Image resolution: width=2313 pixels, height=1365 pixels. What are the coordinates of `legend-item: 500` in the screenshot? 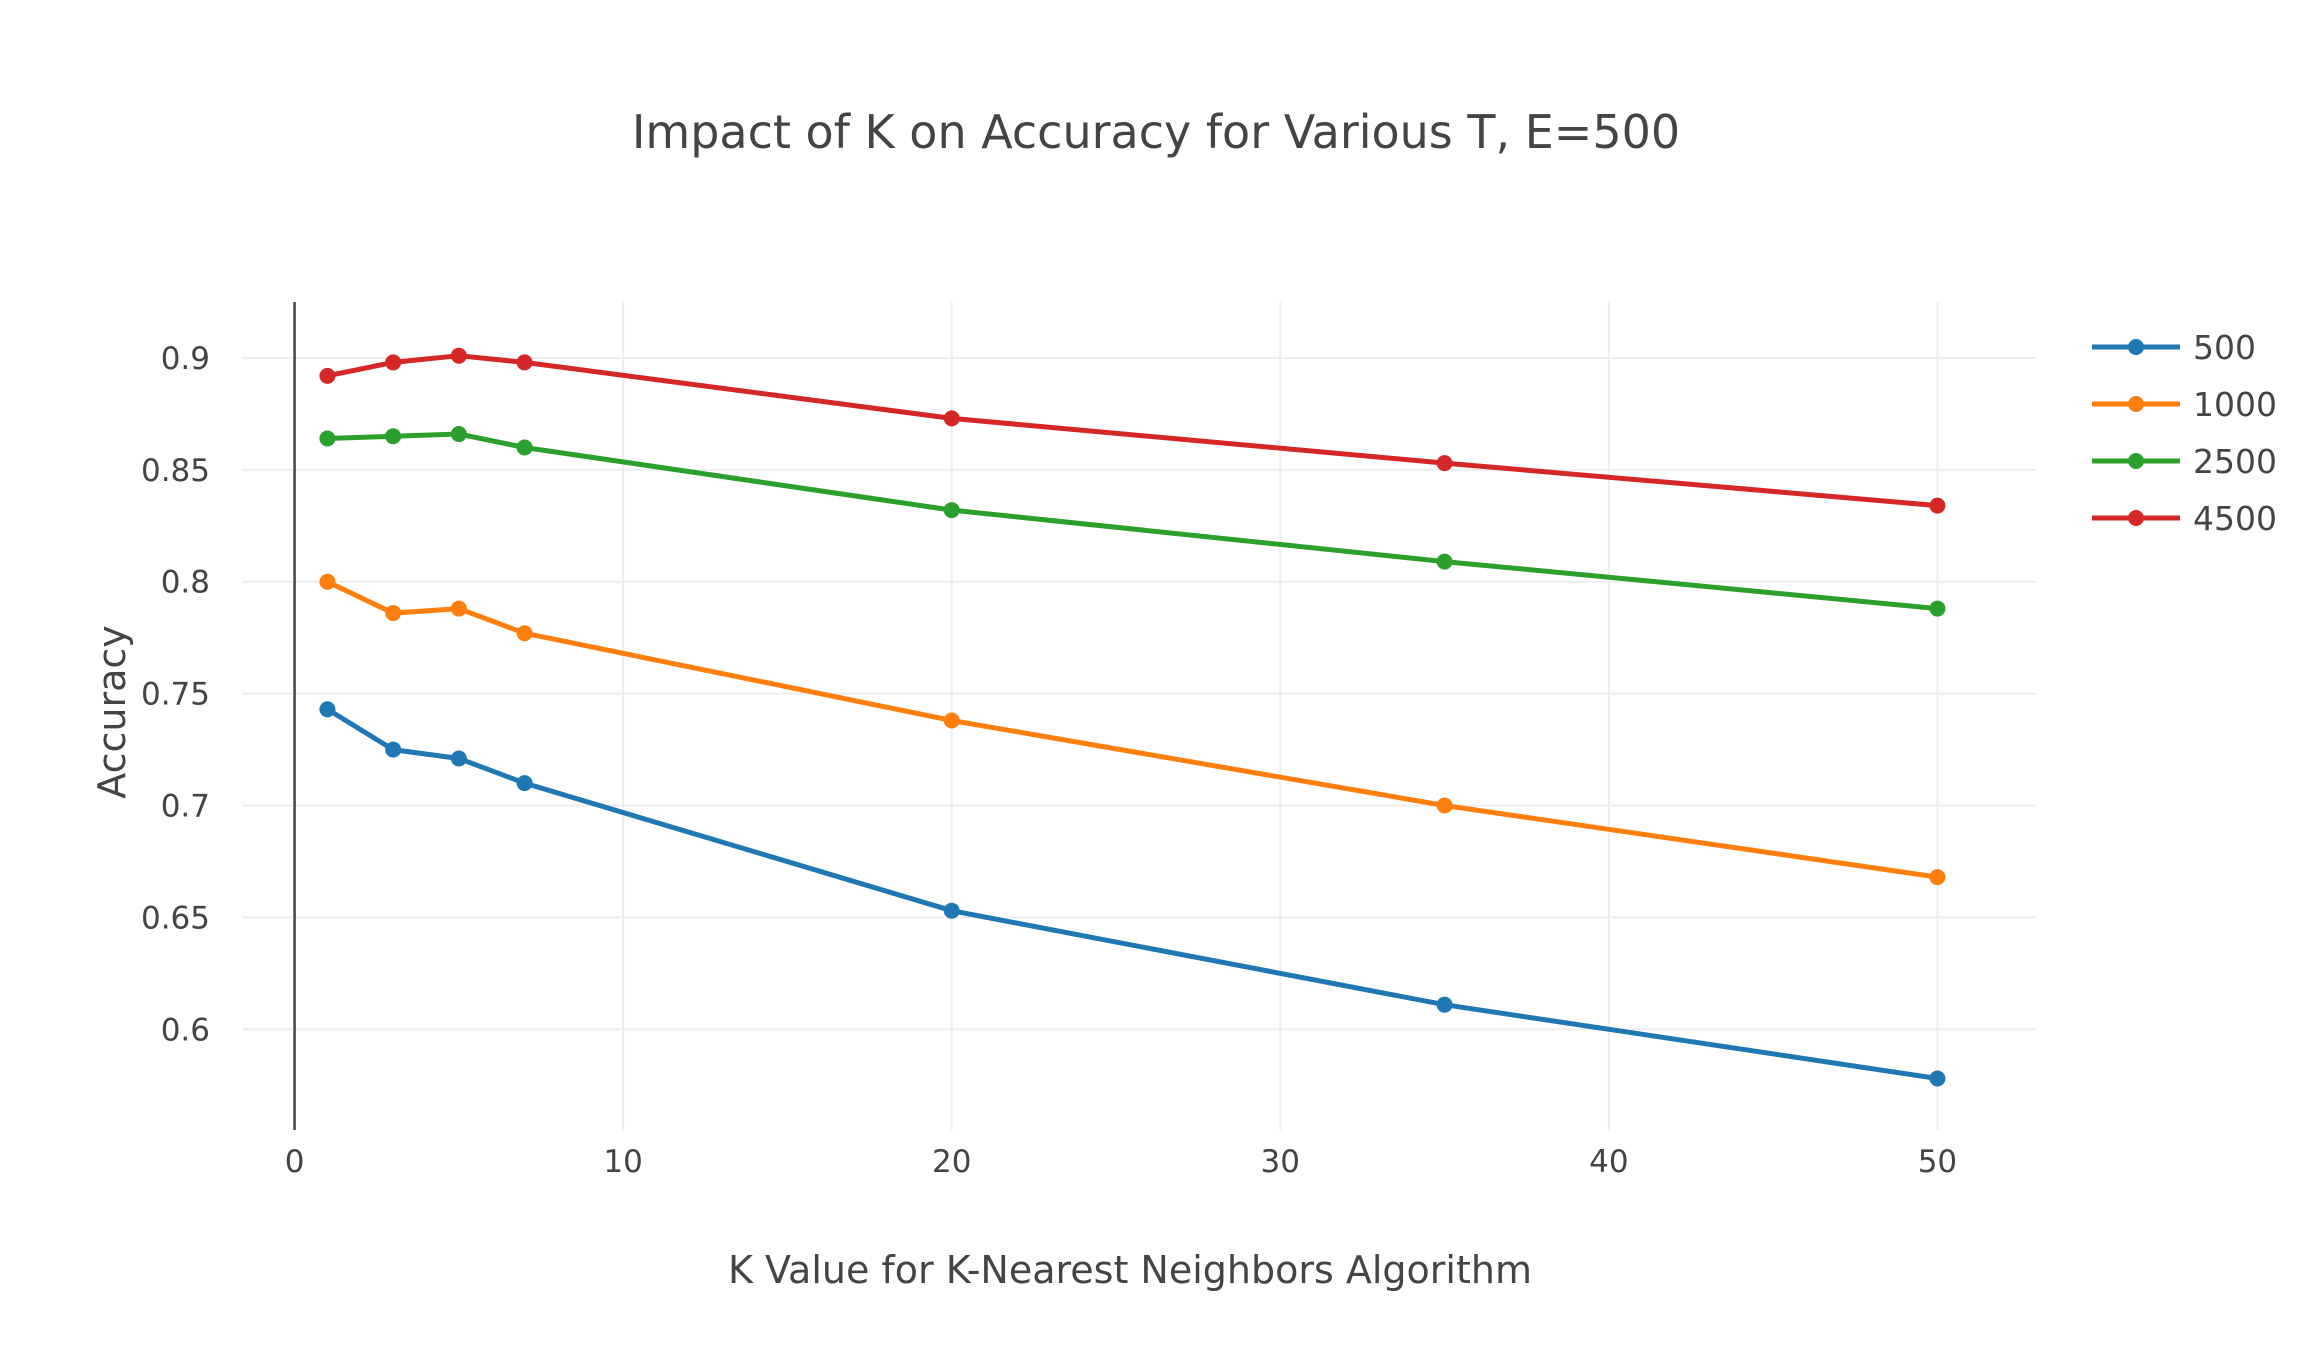 It's located at (2174, 347).